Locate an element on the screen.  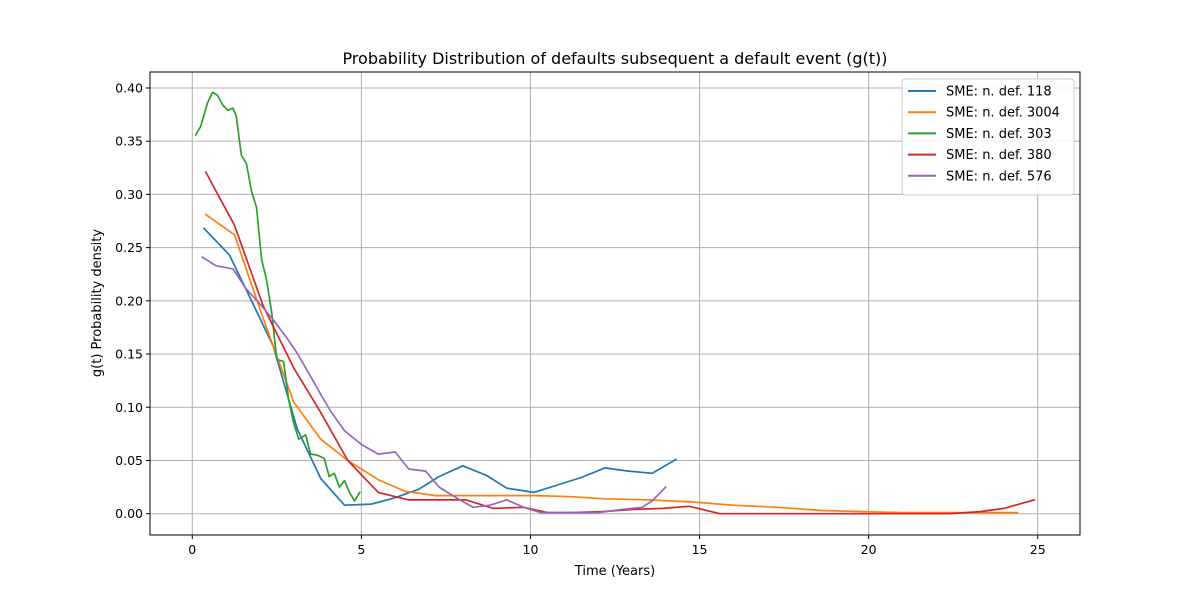
y-tick: 0.10 is located at coordinates (132, 407).